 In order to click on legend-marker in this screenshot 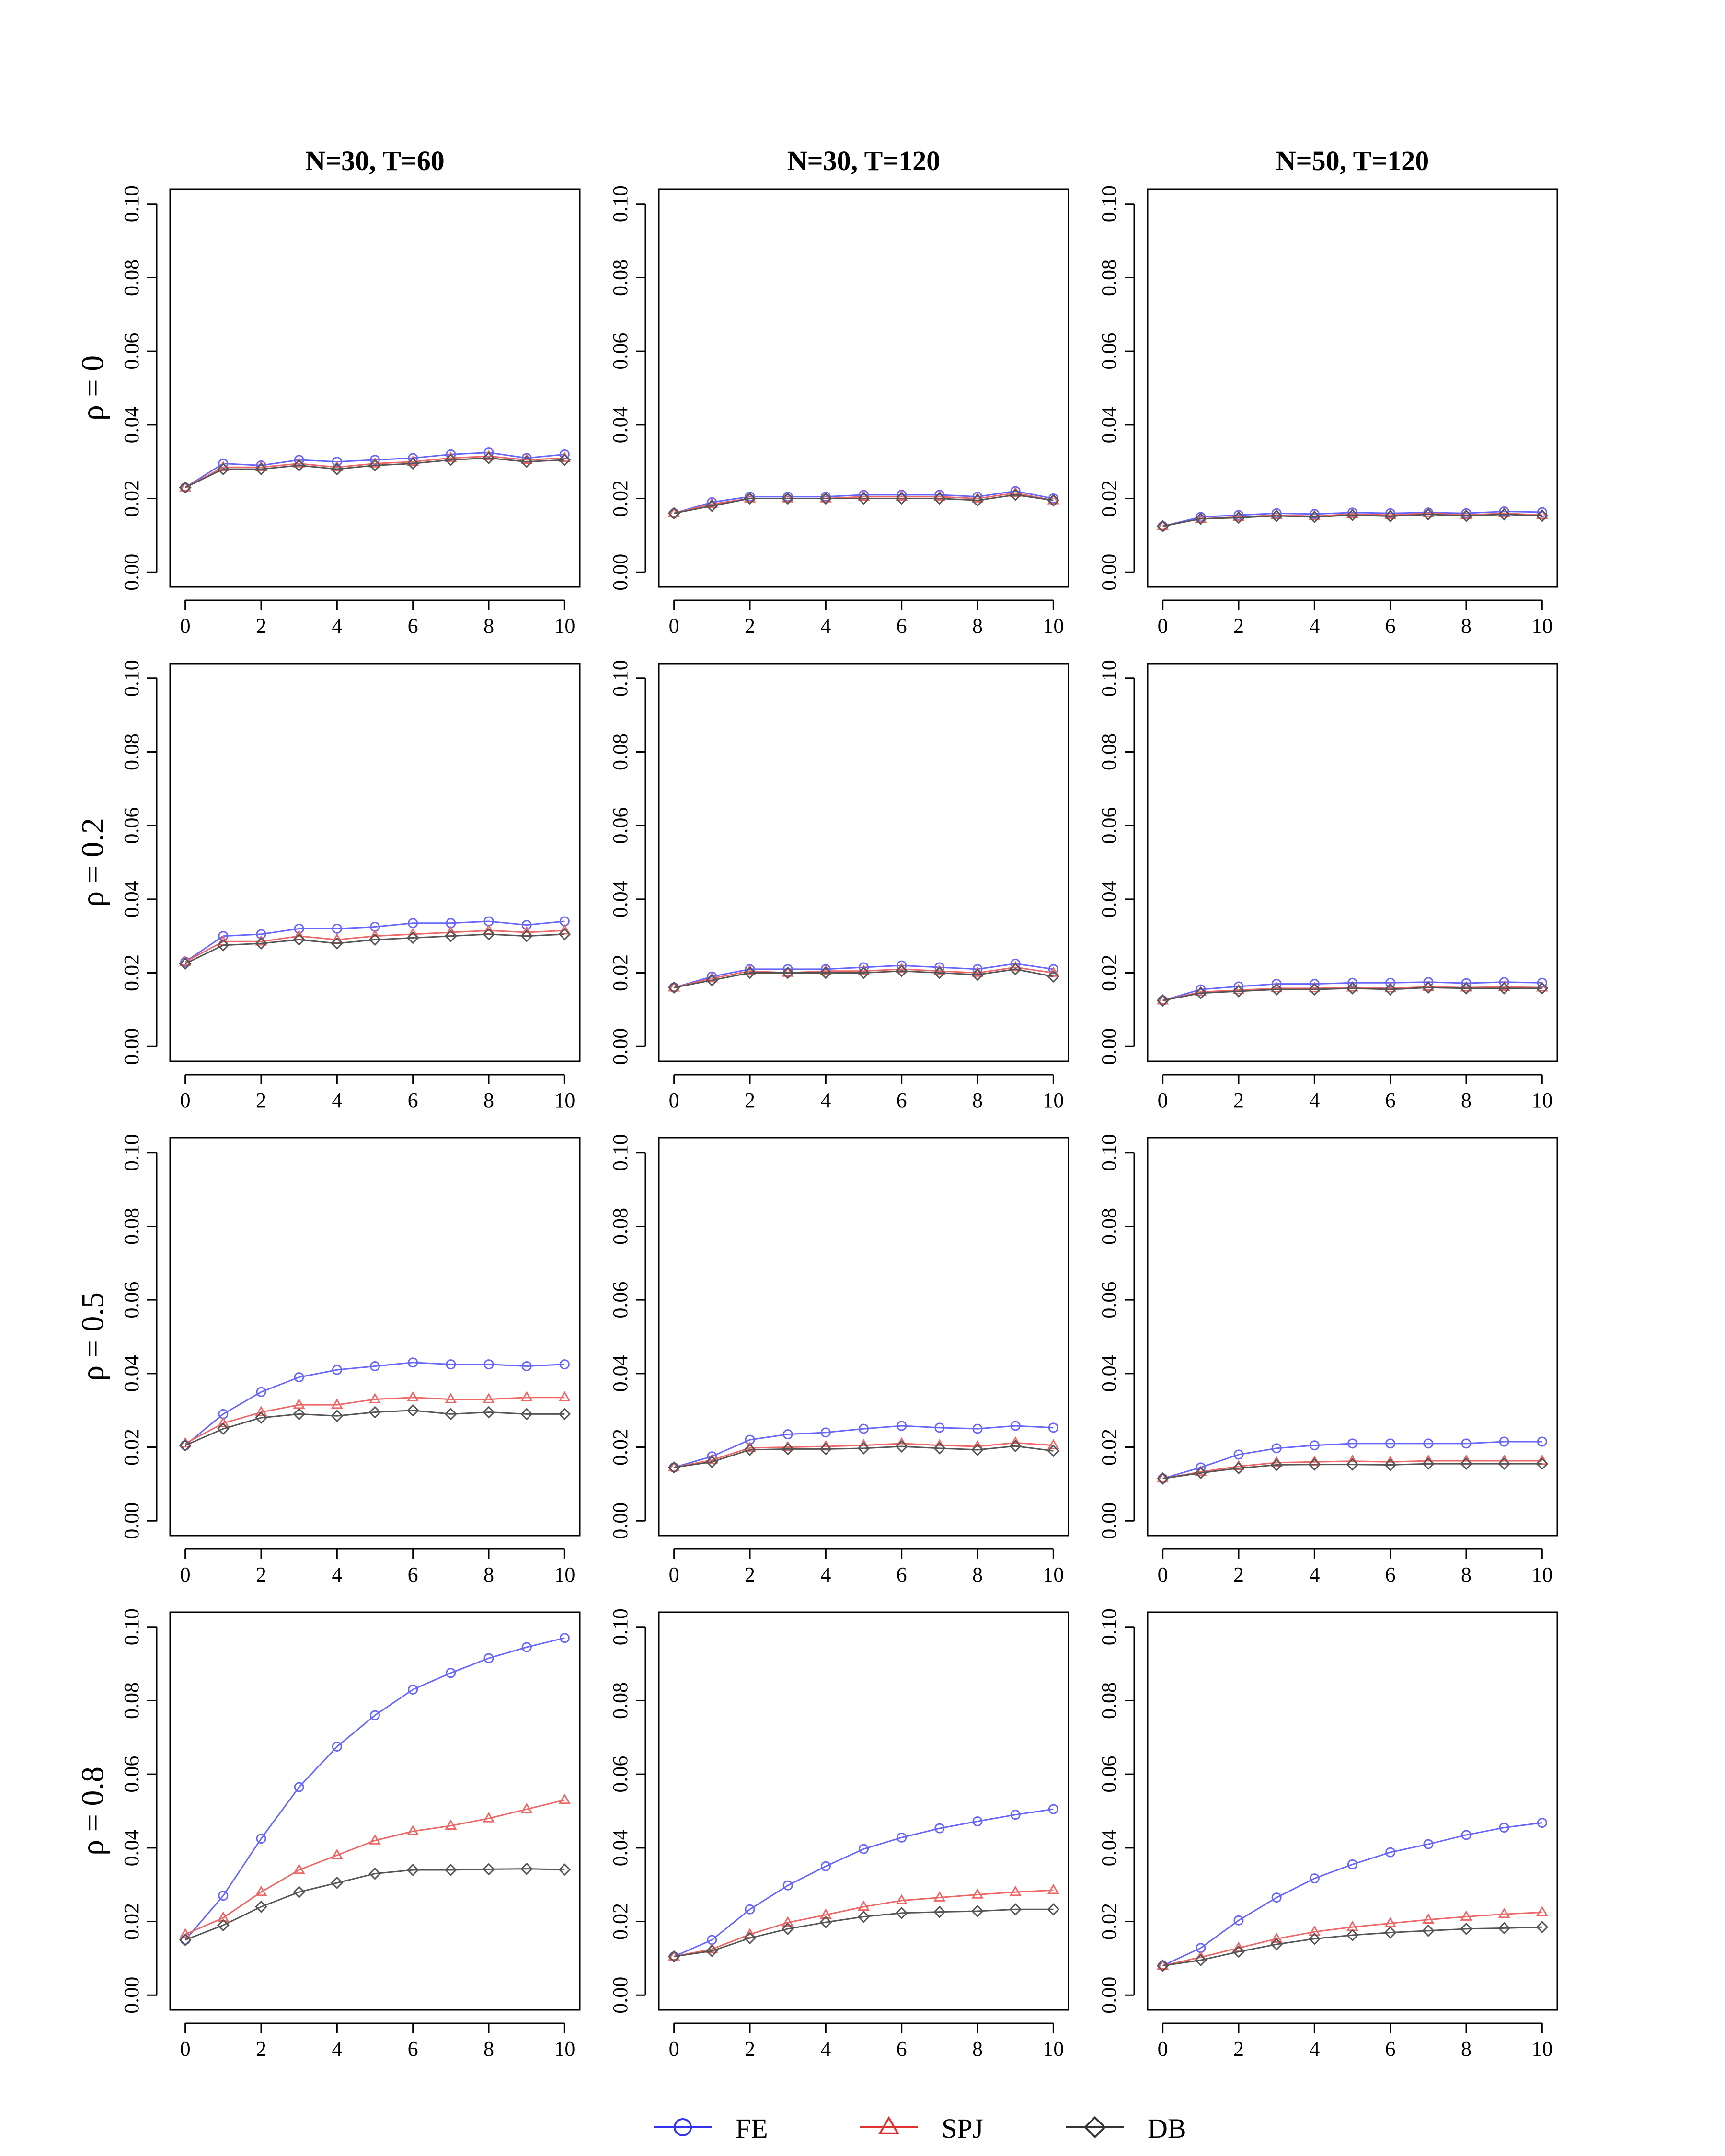, I will do `click(1094, 2127)`.